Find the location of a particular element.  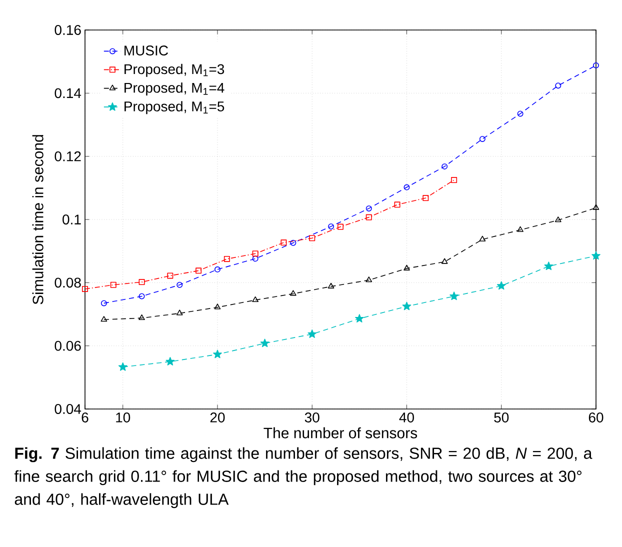

x-axis-title: The number of sensors is located at coordinates (341, 432).